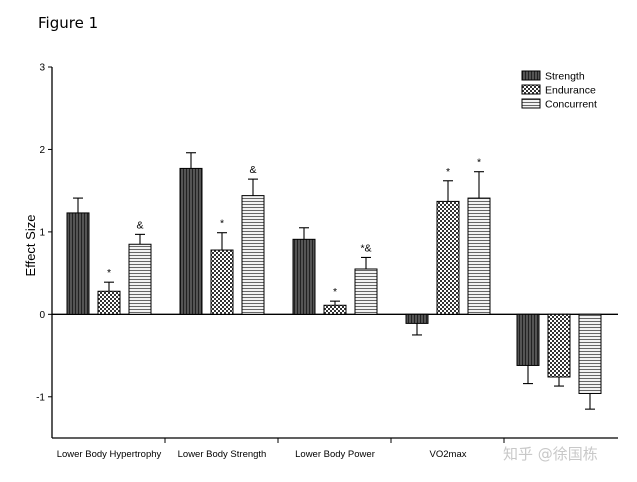  What do you see at coordinates (68, 23) in the screenshot?
I see `figure-label: Figure 1` at bounding box center [68, 23].